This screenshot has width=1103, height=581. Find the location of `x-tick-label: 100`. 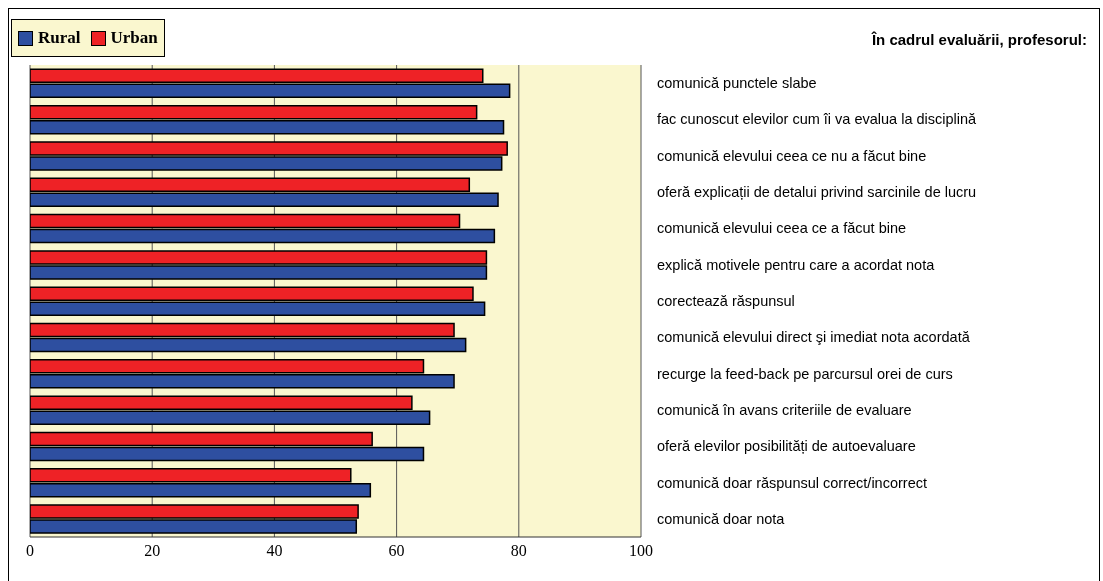

x-tick-label: 100 is located at coordinates (641, 551).